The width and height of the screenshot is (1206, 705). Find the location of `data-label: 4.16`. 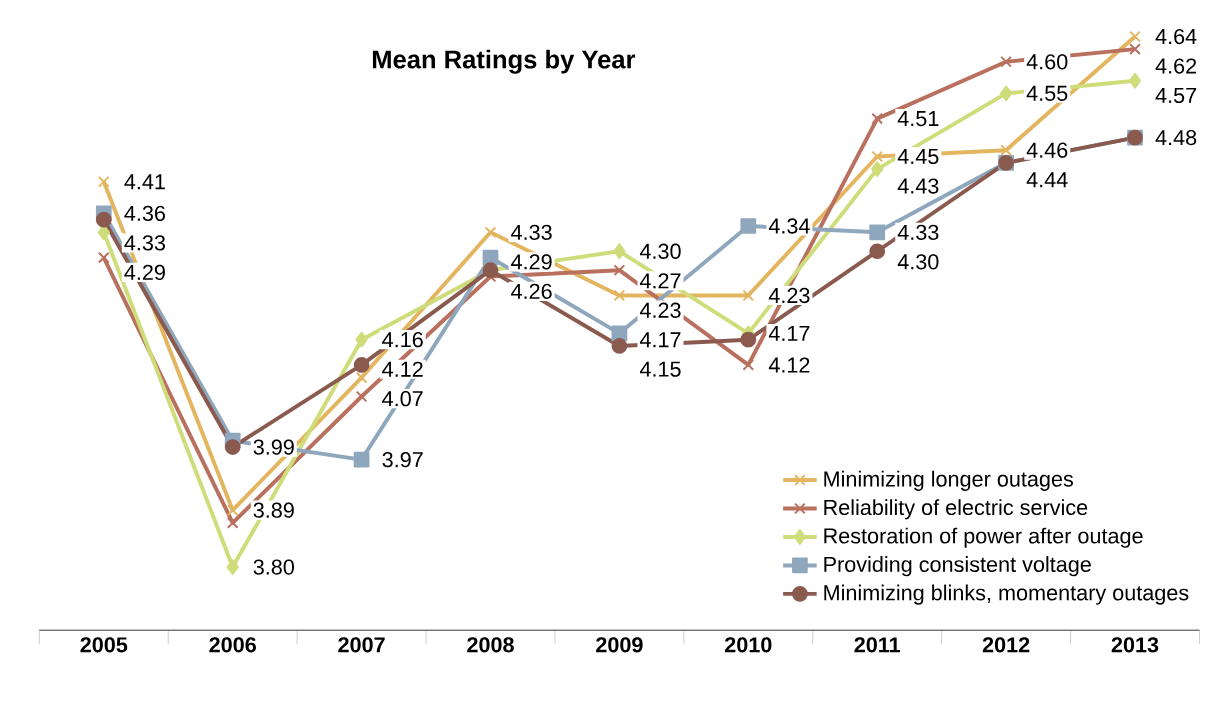

data-label: 4.16 is located at coordinates (402, 340).